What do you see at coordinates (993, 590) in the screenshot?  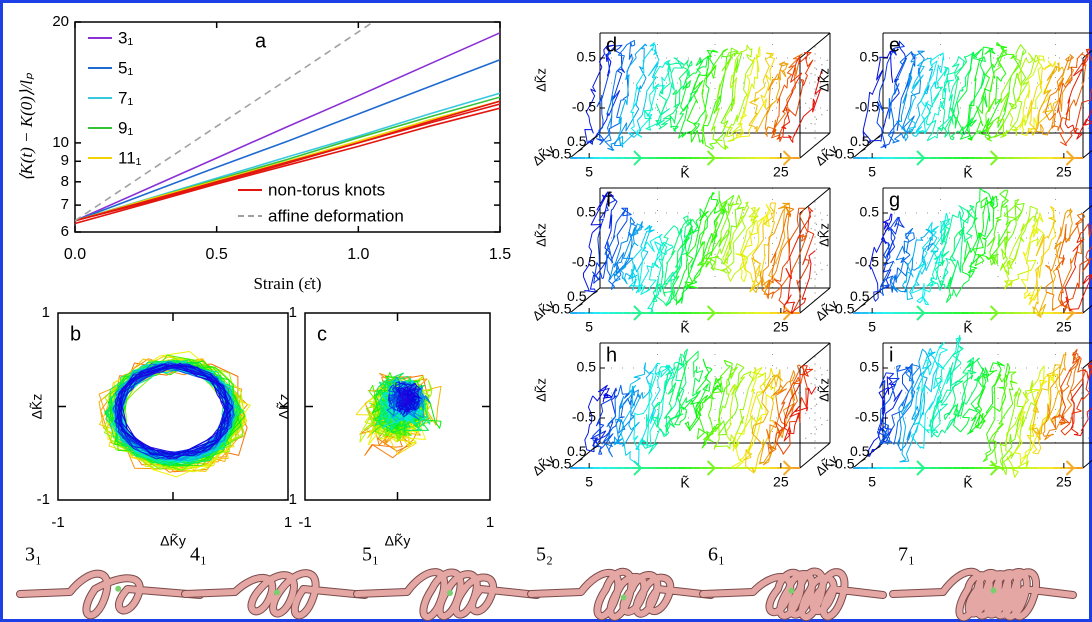 I see `knot-marker` at bounding box center [993, 590].